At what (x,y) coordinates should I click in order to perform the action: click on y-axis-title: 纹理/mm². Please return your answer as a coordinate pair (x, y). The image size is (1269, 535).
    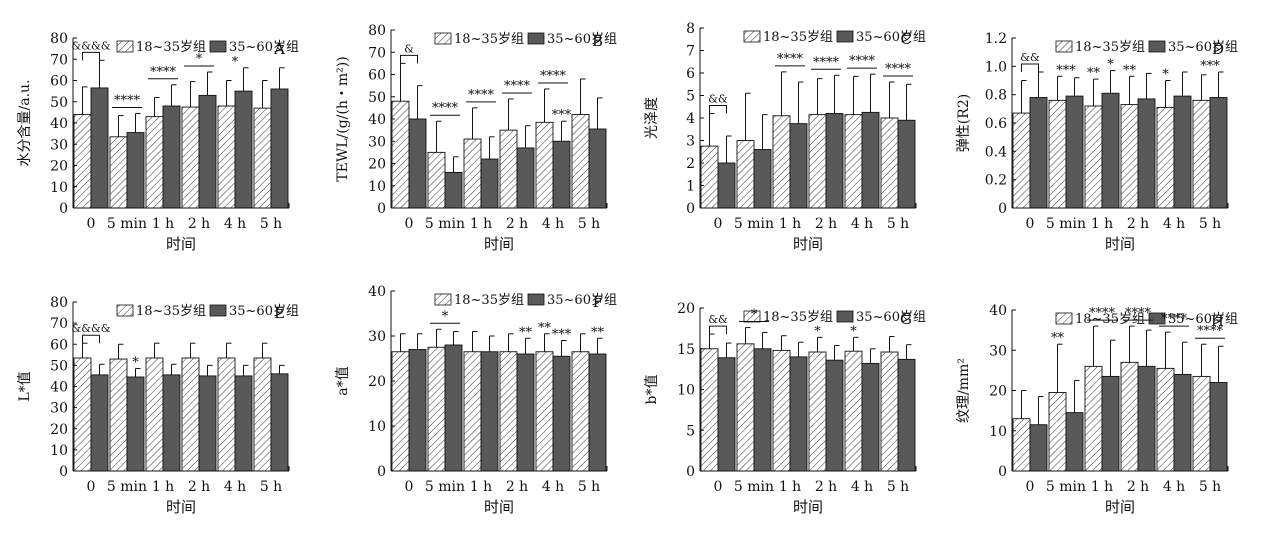
    Looking at the image, I should click on (964, 390).